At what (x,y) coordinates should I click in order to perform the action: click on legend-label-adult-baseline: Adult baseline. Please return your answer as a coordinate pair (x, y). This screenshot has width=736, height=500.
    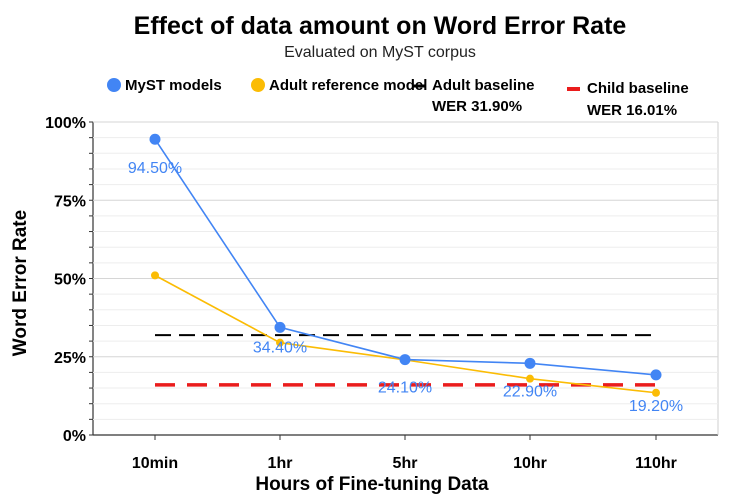
    Looking at the image, I should click on (483, 85).